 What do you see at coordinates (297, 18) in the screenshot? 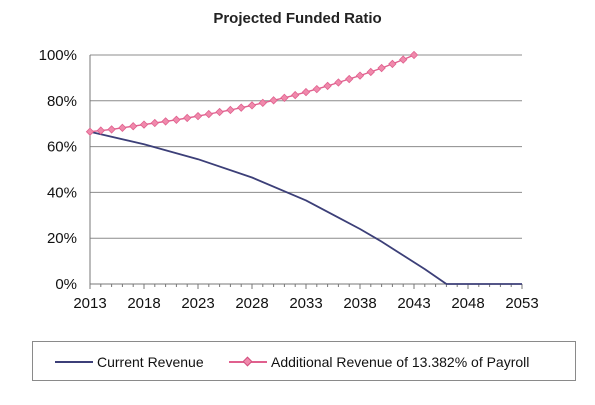
I see `chart-title: Projected Funded Ratio` at bounding box center [297, 18].